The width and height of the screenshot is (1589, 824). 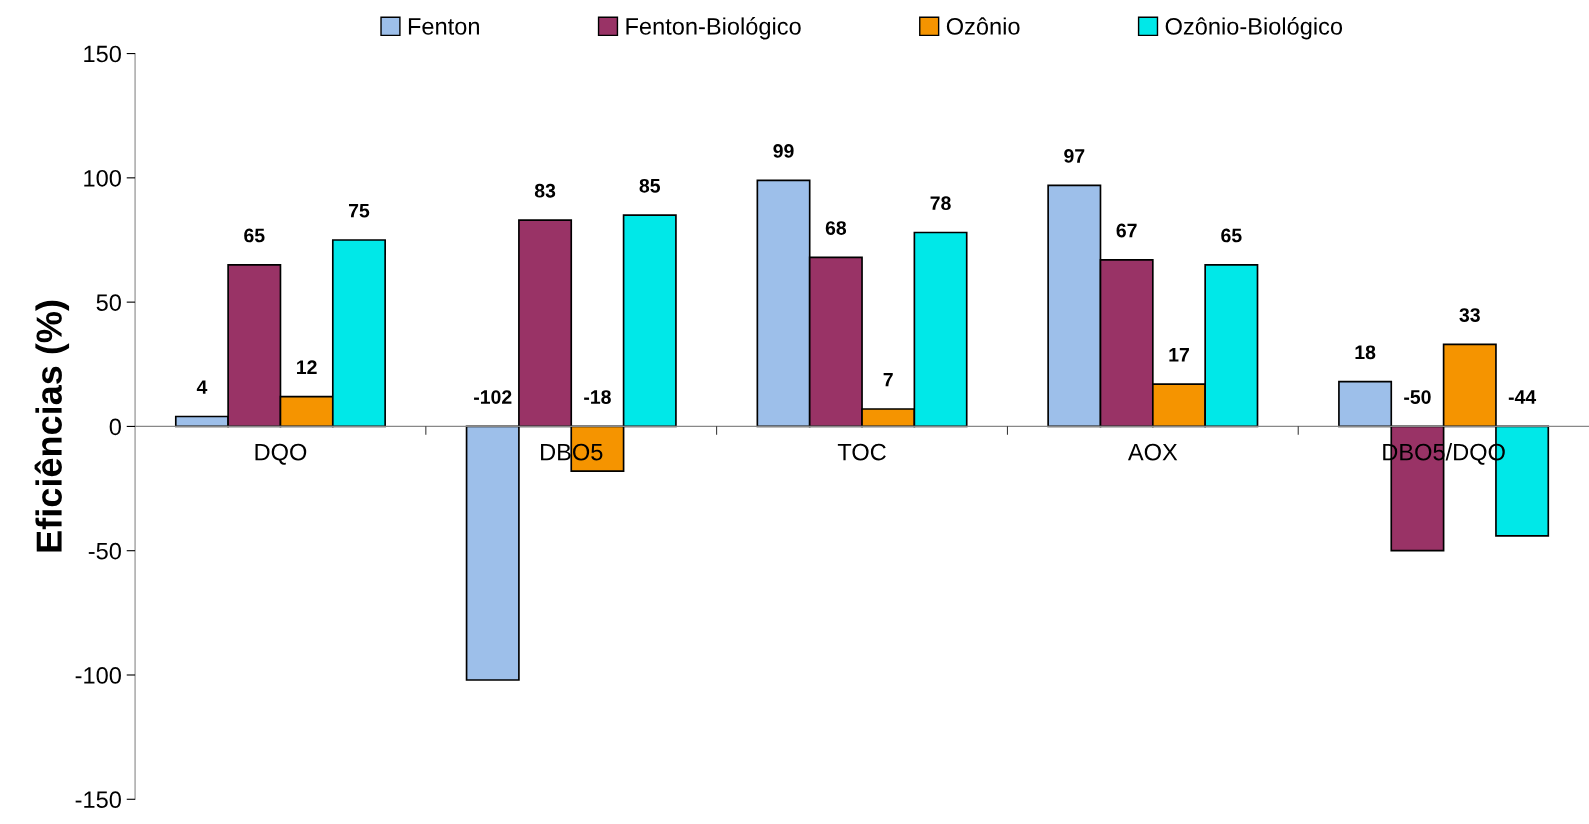 I want to click on data-label: 85, so click(x=650, y=185).